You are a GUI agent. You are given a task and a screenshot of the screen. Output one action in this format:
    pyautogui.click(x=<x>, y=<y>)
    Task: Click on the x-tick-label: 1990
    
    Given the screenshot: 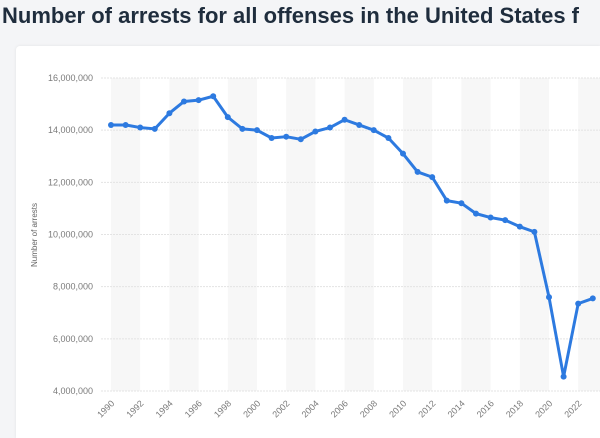 What is the action you would take?
    pyautogui.click(x=105, y=408)
    